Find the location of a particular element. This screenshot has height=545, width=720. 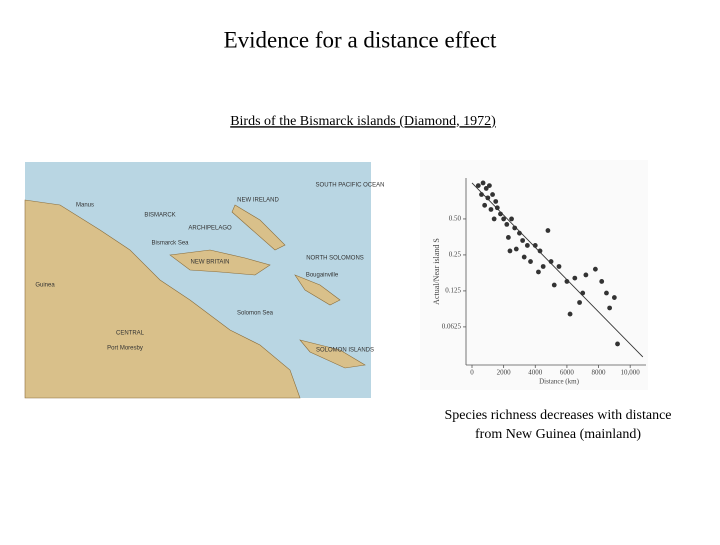

map-label: NEW BRITAIN is located at coordinates (210, 263).